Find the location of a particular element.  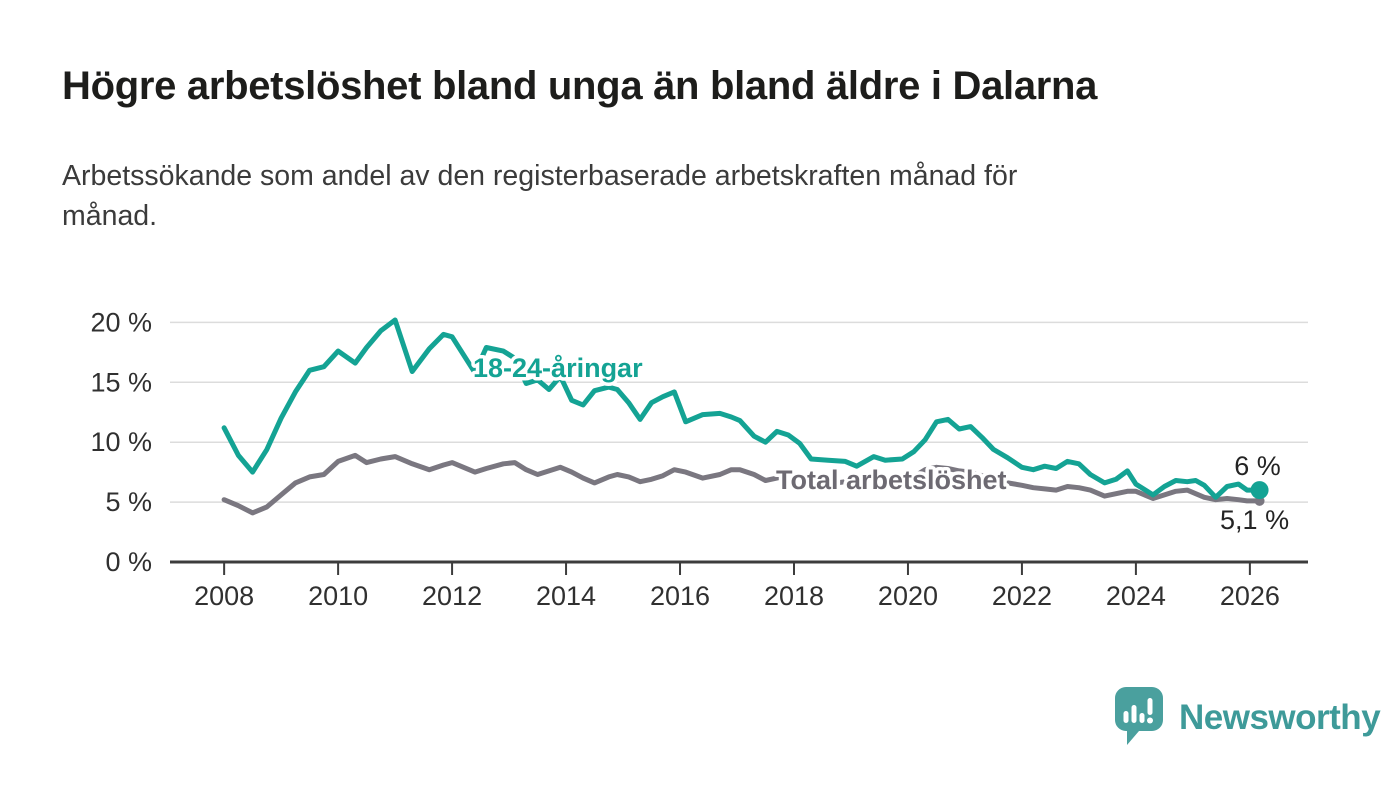

x-axis-label: 2022 is located at coordinates (1022, 596).